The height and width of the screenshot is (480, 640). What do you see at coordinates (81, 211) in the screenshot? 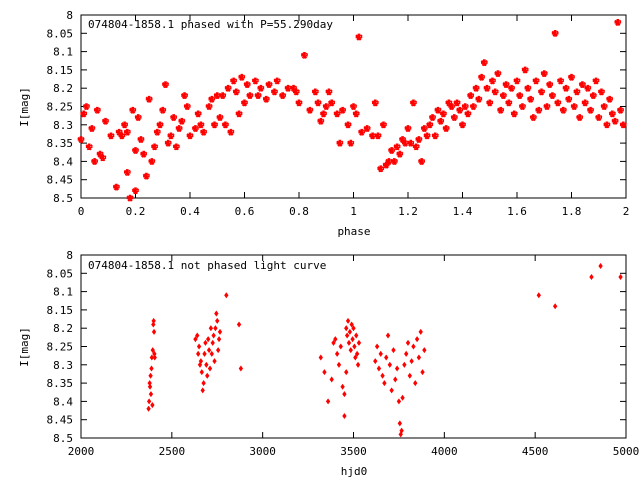
I see `phased-x-tick-label: 0` at bounding box center [81, 211].